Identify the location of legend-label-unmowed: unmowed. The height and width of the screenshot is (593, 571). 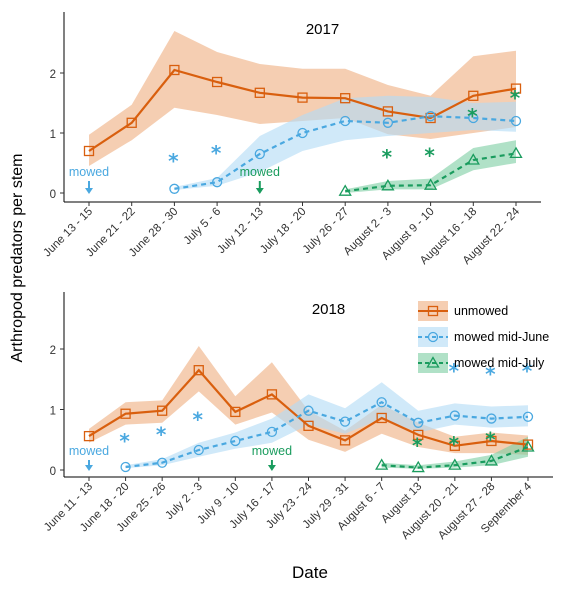
(481, 311).